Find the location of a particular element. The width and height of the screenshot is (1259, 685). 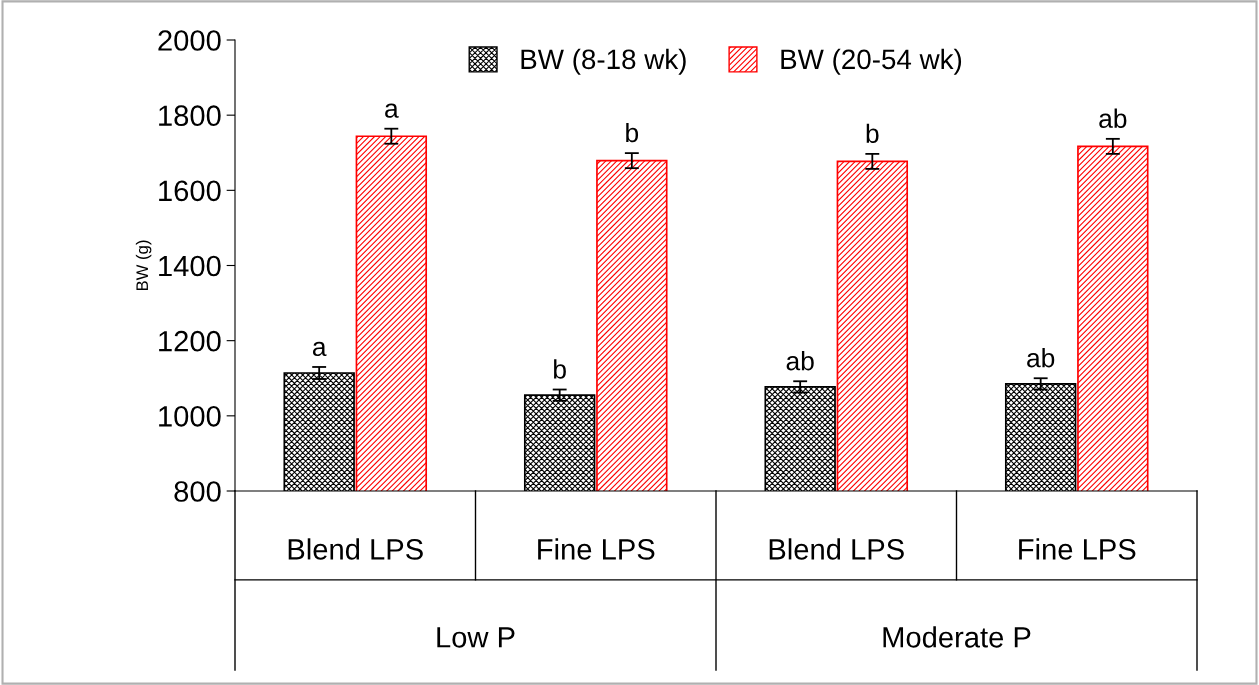

legend-label: BW (8-18 wk) is located at coordinates (603, 61).